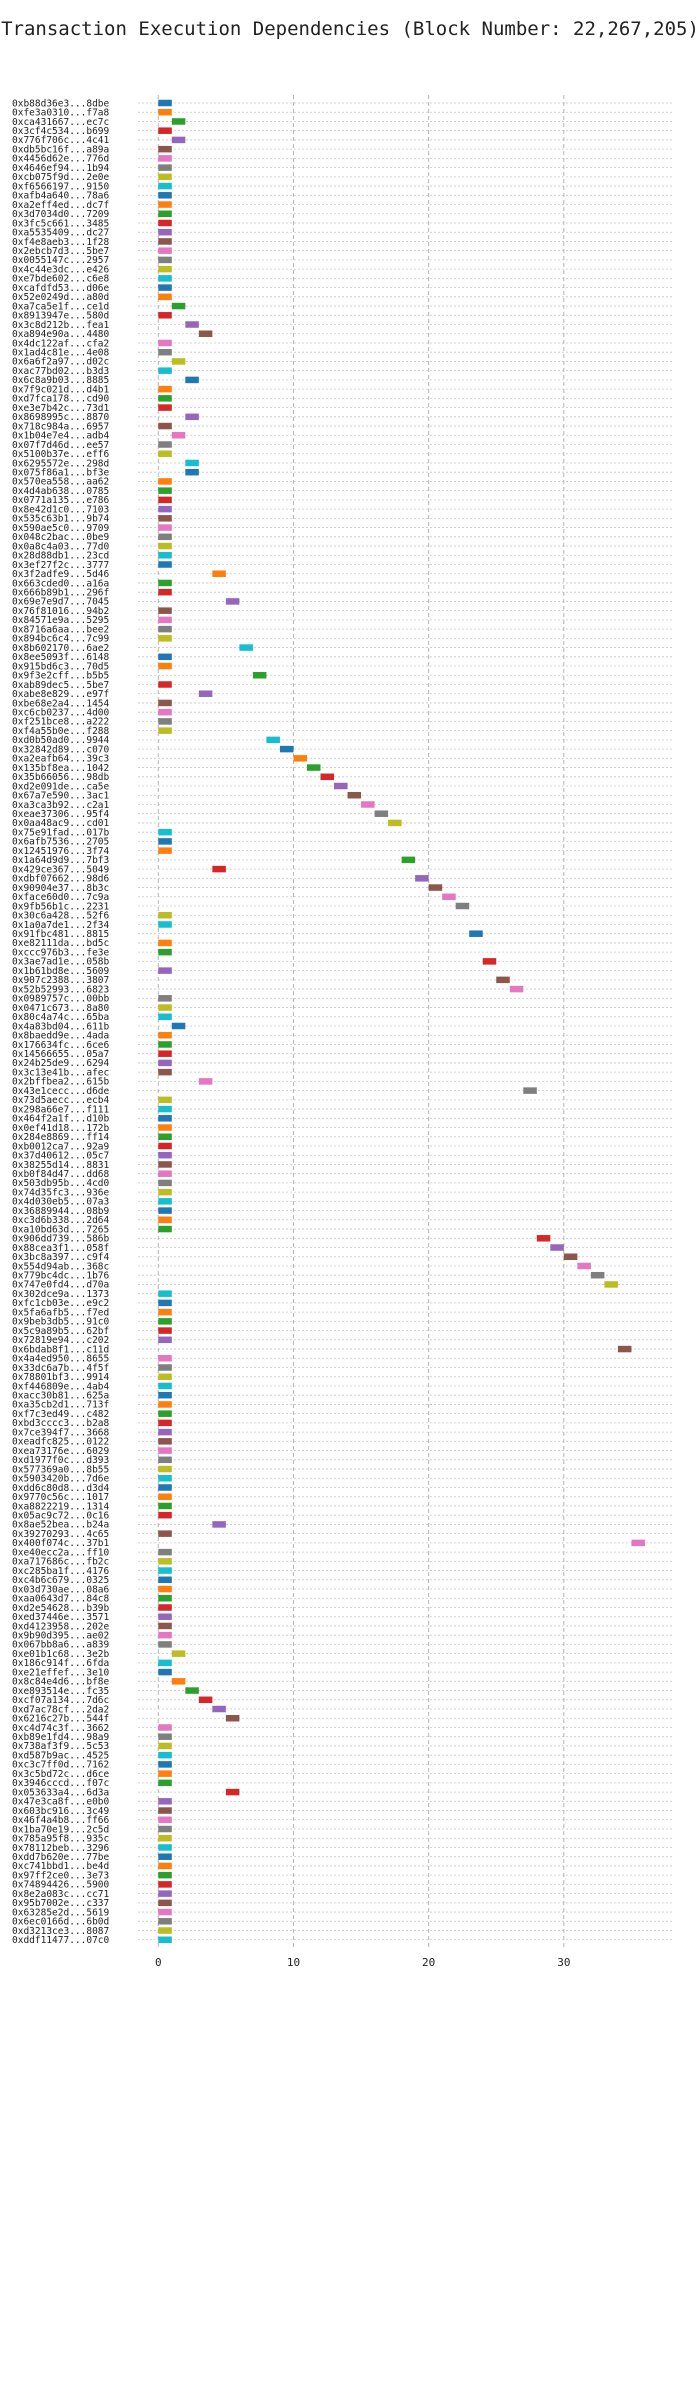 This screenshot has width=700, height=2400. What do you see at coordinates (60, 251) in the screenshot?
I see `row-label: 0x2ebcb7d3...5be7` at bounding box center [60, 251].